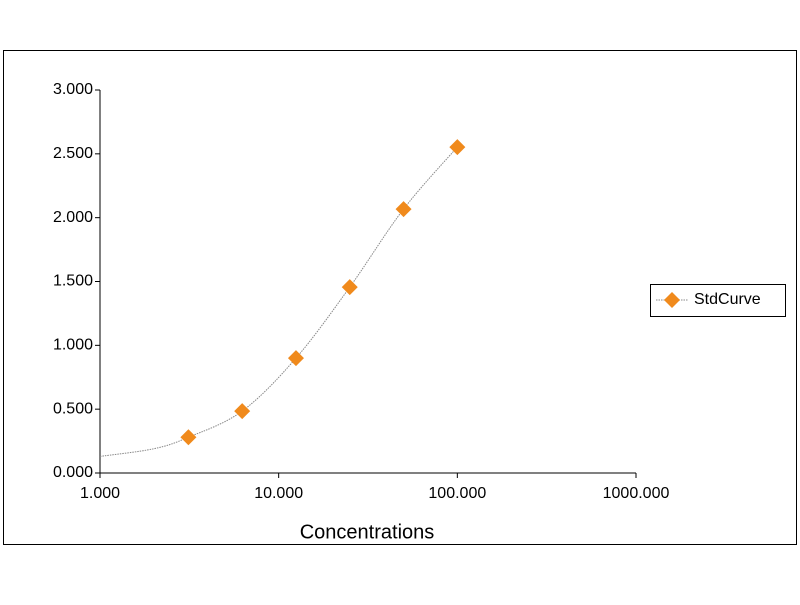 This screenshot has width=800, height=605. What do you see at coordinates (636, 493) in the screenshot?
I see `x-tick-label: 1000.000` at bounding box center [636, 493].